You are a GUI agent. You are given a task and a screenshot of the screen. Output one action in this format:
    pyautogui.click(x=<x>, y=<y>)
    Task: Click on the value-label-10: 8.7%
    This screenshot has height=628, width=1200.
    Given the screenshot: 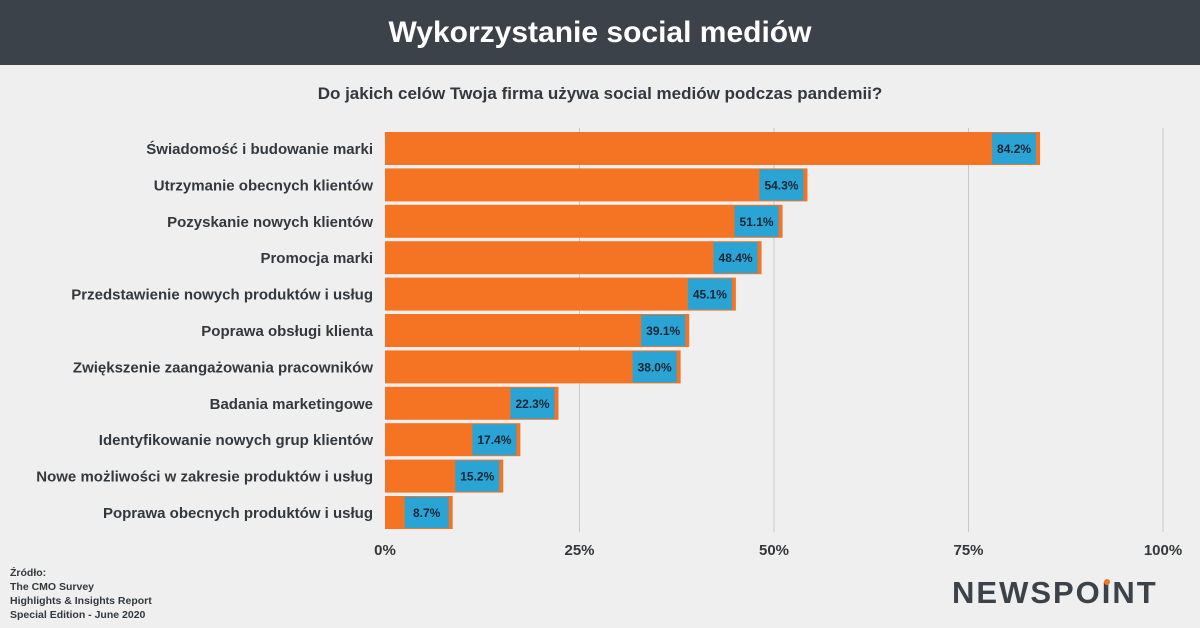 What is the action you would take?
    pyautogui.click(x=427, y=513)
    